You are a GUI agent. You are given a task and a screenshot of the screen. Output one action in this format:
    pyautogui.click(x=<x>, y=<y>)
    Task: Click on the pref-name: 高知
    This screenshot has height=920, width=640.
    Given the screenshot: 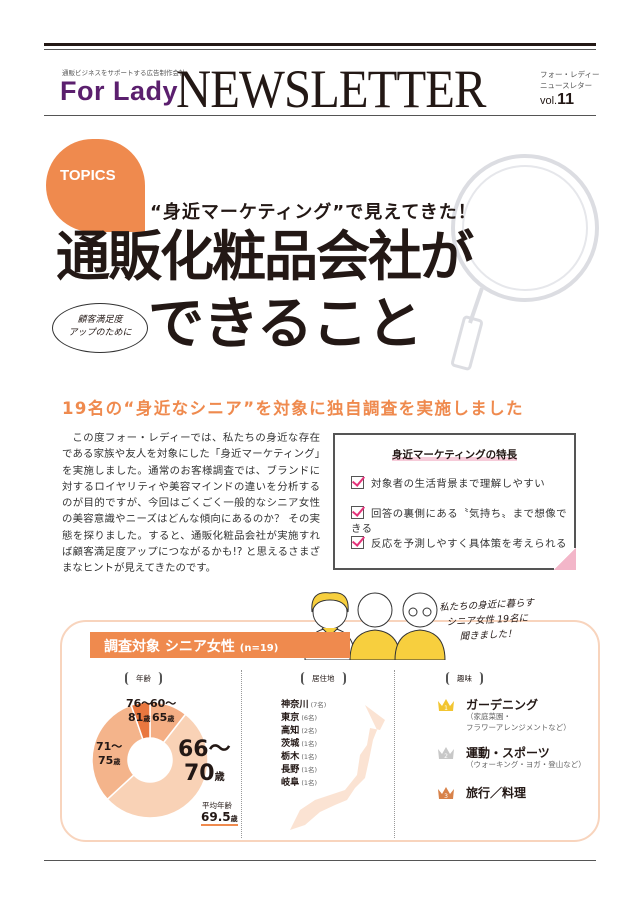 What is the action you would take?
    pyautogui.click(x=290, y=730)
    